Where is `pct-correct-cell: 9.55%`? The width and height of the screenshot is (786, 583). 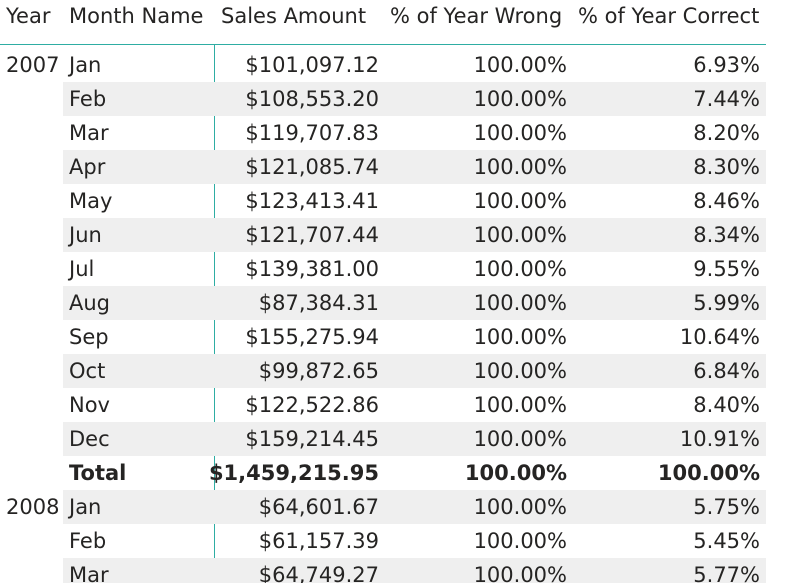
pct-correct-cell: 9.55% is located at coordinates (726, 269).